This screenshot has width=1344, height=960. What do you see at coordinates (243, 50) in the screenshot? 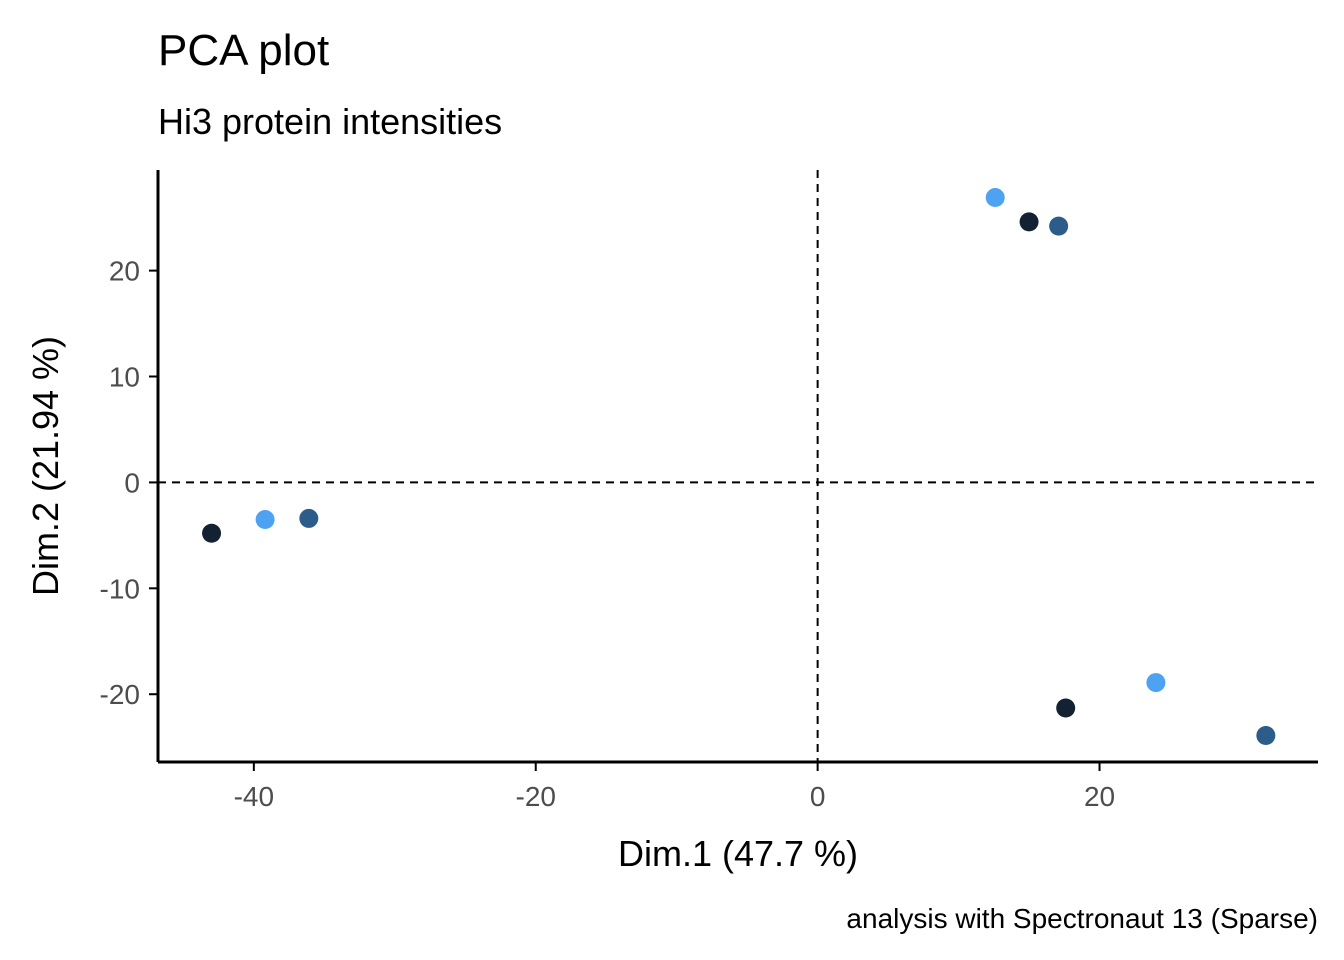
I see `chart-title: PCA plot` at bounding box center [243, 50].